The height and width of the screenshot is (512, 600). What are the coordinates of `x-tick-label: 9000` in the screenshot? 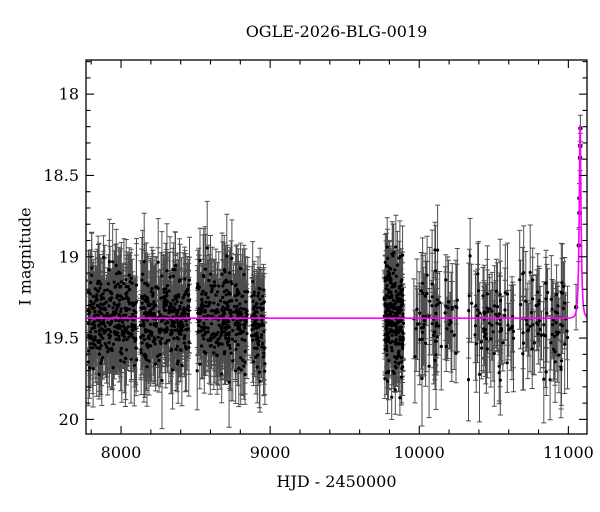 It's located at (270, 452).